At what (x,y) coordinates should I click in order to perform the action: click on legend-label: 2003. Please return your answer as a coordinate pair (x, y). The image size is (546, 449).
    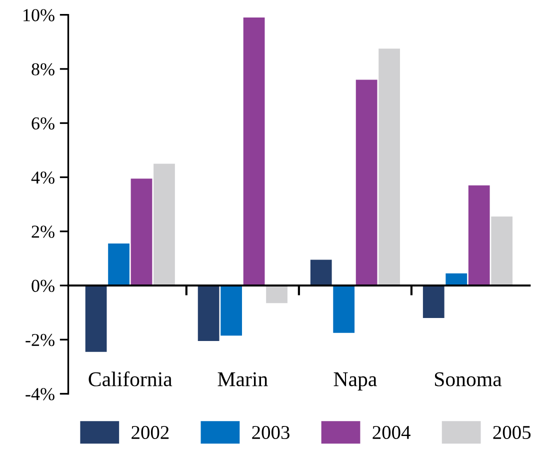
    Looking at the image, I should click on (271, 433).